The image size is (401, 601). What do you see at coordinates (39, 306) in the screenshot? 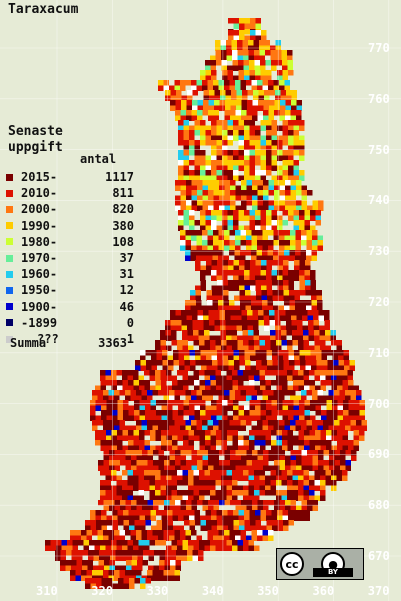
I see `legend-label: 1900-` at bounding box center [39, 306].